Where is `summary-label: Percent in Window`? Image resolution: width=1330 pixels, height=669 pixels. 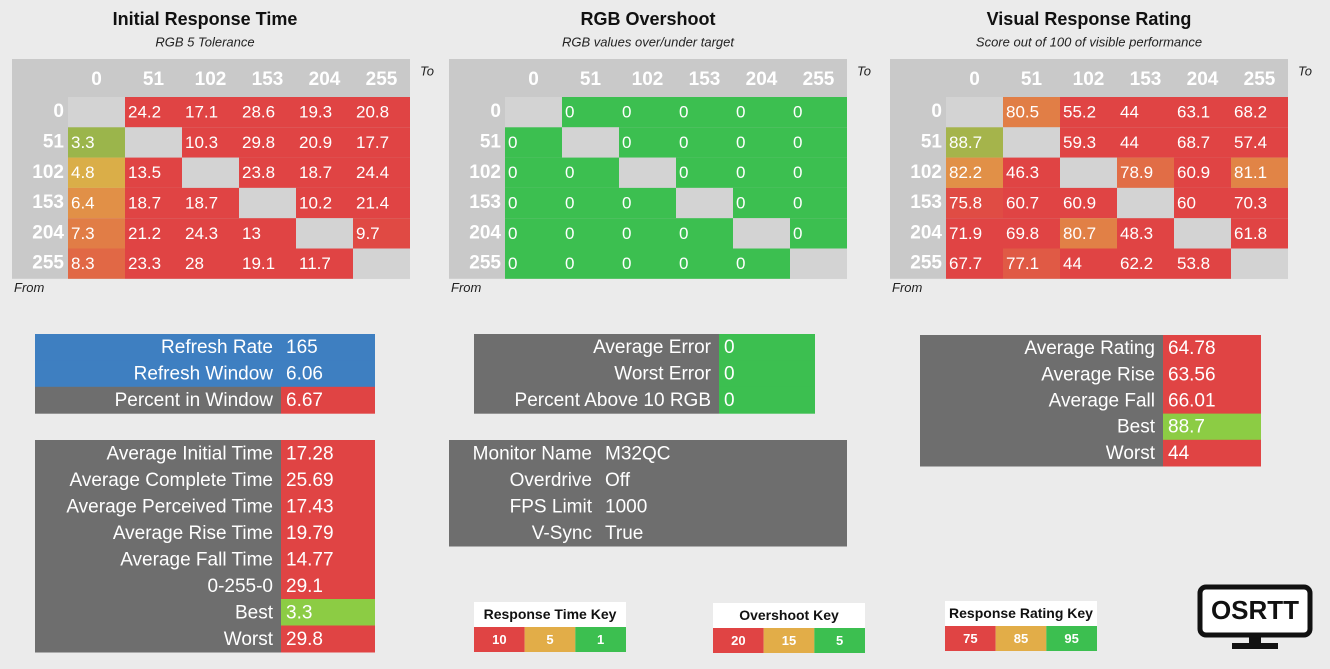
summary-label: Percent in Window is located at coordinates (194, 400).